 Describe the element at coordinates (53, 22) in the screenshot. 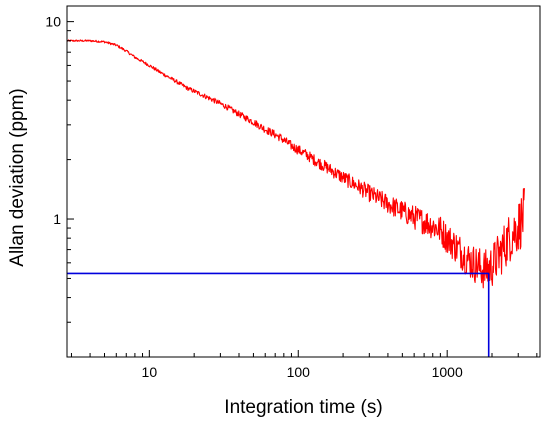

I see `y-tick-label: 10` at that location.